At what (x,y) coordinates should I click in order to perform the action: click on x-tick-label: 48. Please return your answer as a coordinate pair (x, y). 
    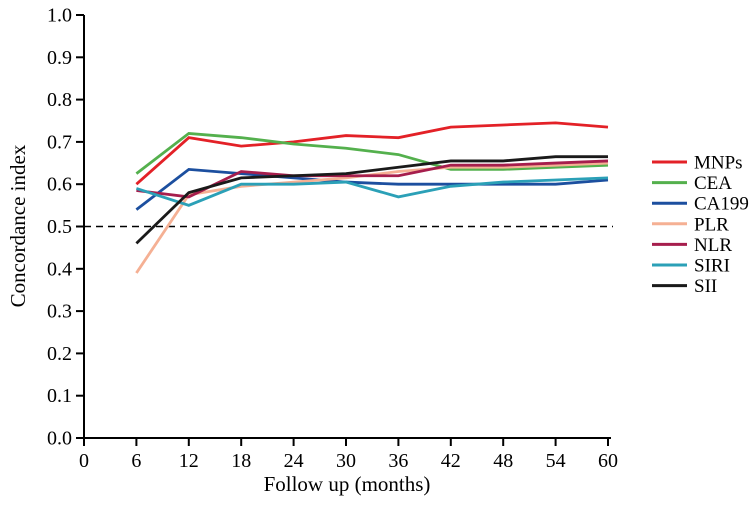
    Looking at the image, I should click on (503, 461).